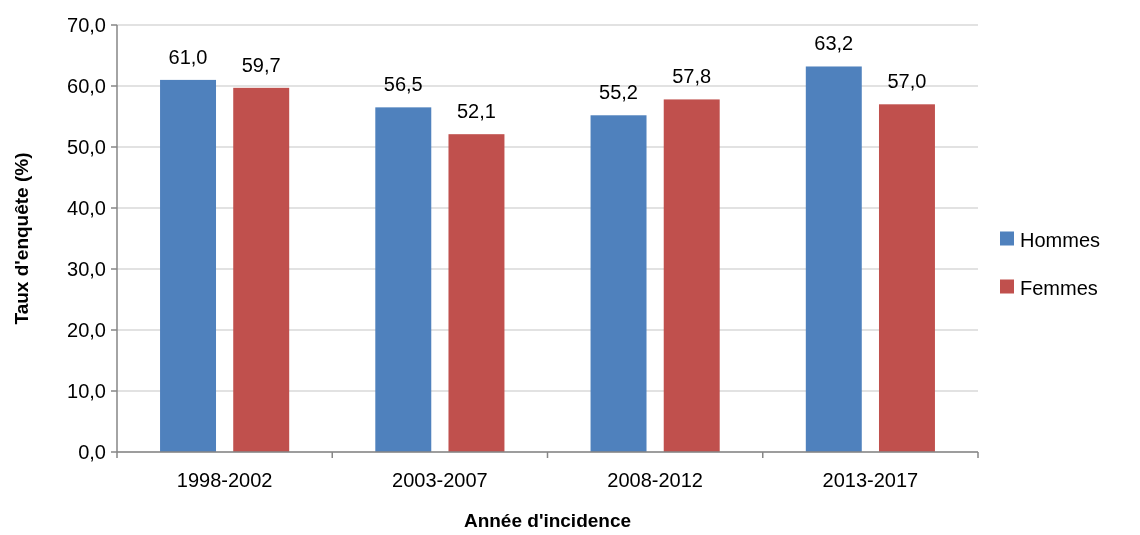 The width and height of the screenshot is (1140, 535). Describe the element at coordinates (188, 56) in the screenshot. I see `data-label: 61,0` at that location.